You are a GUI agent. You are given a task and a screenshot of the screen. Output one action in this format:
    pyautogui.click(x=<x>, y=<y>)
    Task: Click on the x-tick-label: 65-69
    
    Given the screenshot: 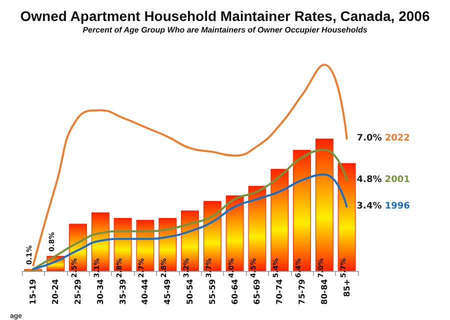 What is the action you would take?
    pyautogui.click(x=257, y=291)
    